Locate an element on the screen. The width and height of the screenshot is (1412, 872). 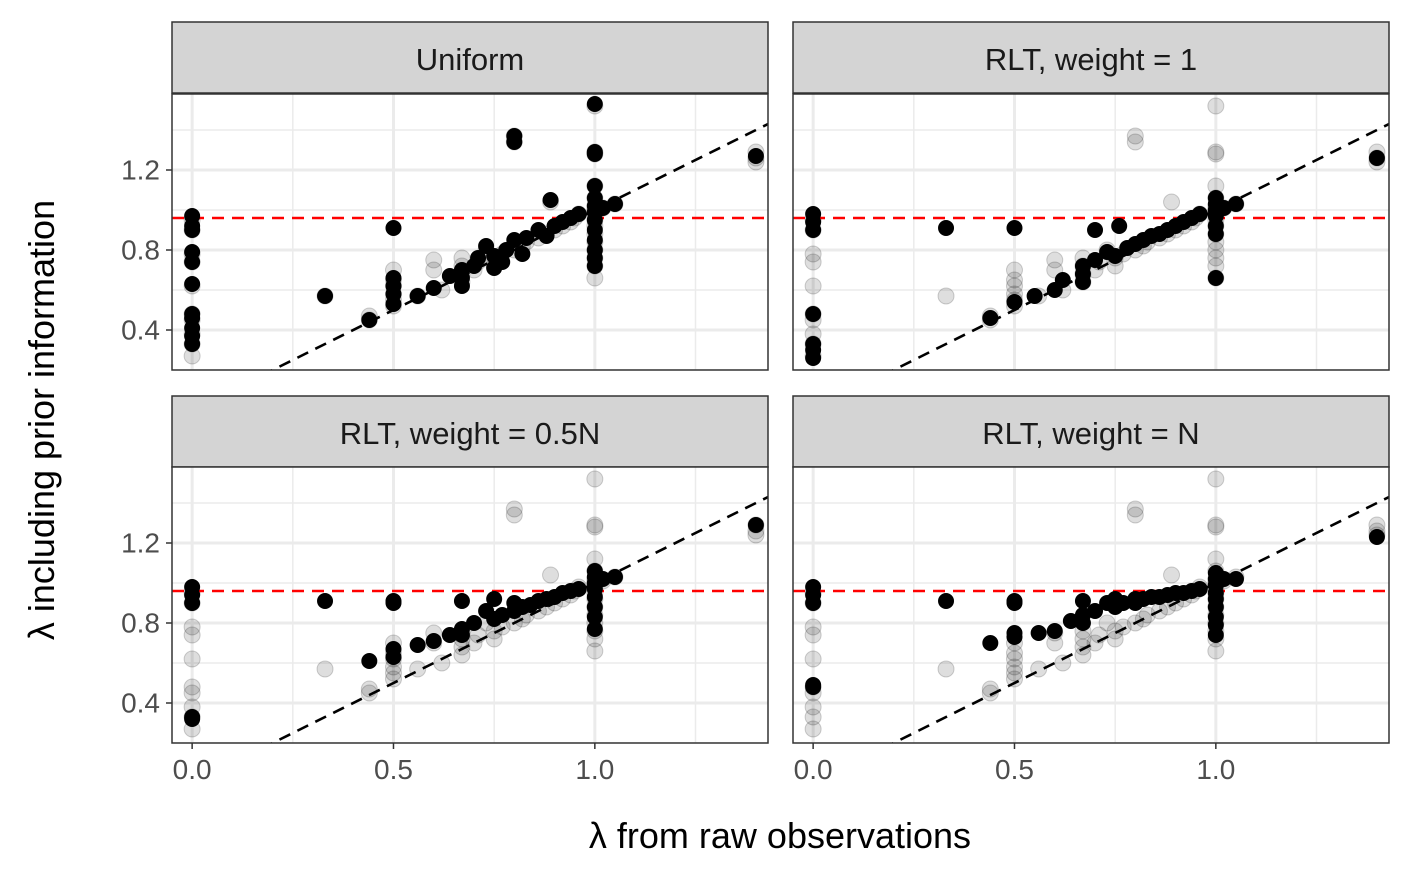
facet-strip-label: RLT, weight = 0.5N is located at coordinates (470, 433).